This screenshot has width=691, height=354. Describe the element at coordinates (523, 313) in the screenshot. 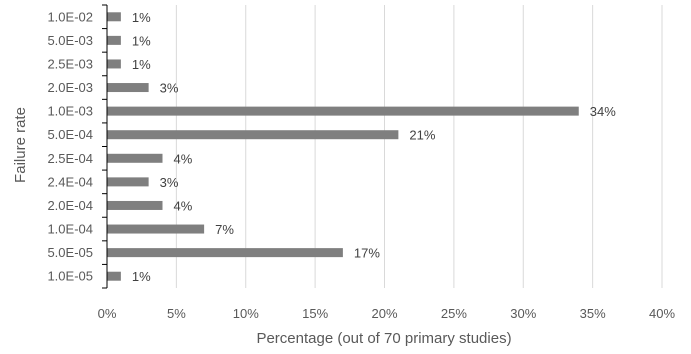

I see `x-tick-label: 30%` at that location.